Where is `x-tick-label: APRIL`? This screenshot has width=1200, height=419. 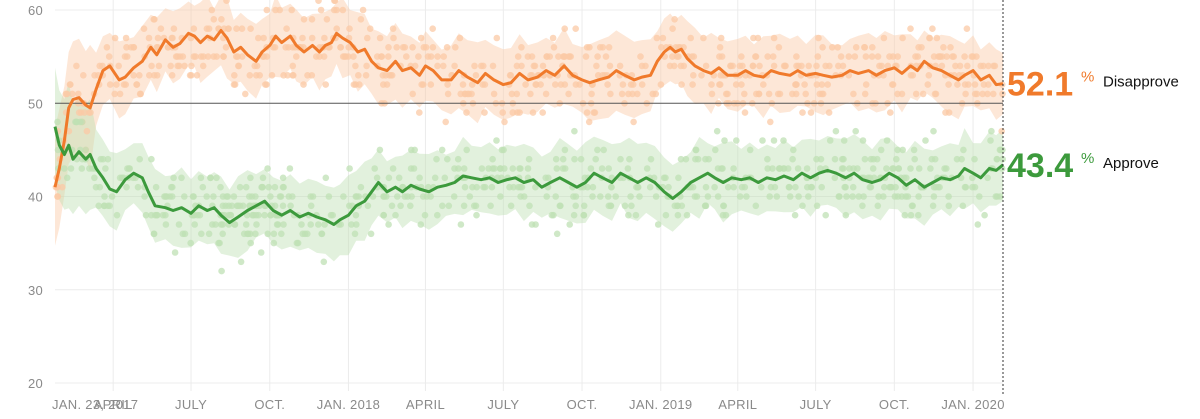 x-tick-label: APRIL is located at coordinates (425, 404).